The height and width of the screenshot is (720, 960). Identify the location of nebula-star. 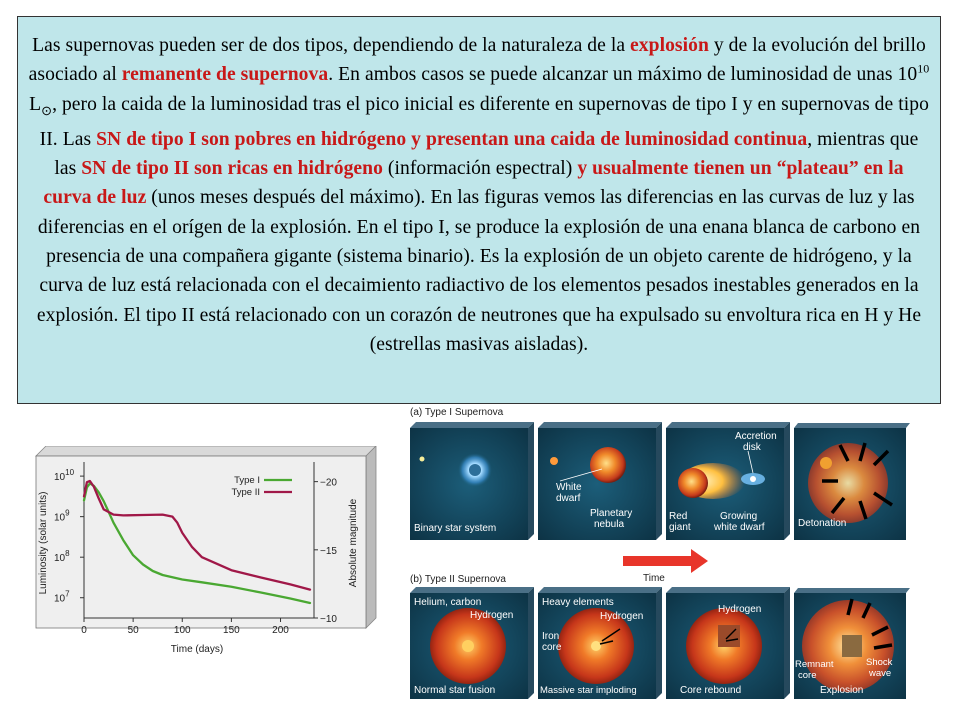
(608, 465).